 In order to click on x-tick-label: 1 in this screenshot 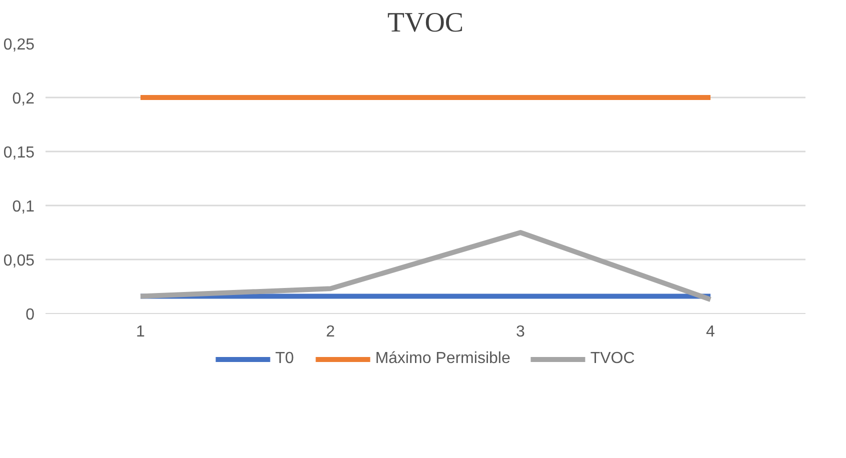, I will do `click(141, 332)`.